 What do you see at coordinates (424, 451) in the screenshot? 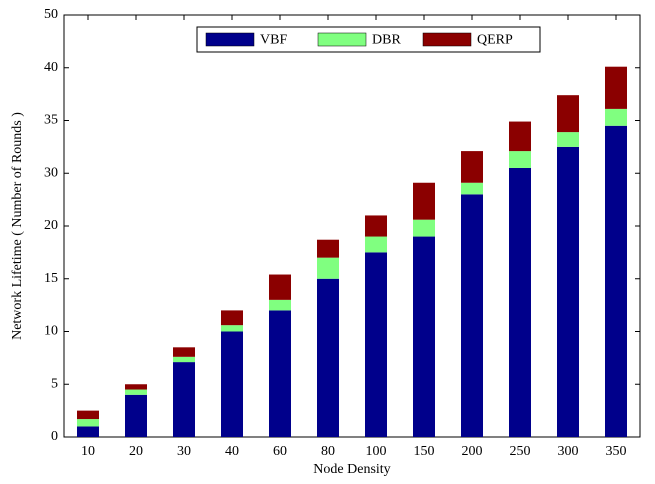
I see `x-tick-label: 150` at bounding box center [424, 451].